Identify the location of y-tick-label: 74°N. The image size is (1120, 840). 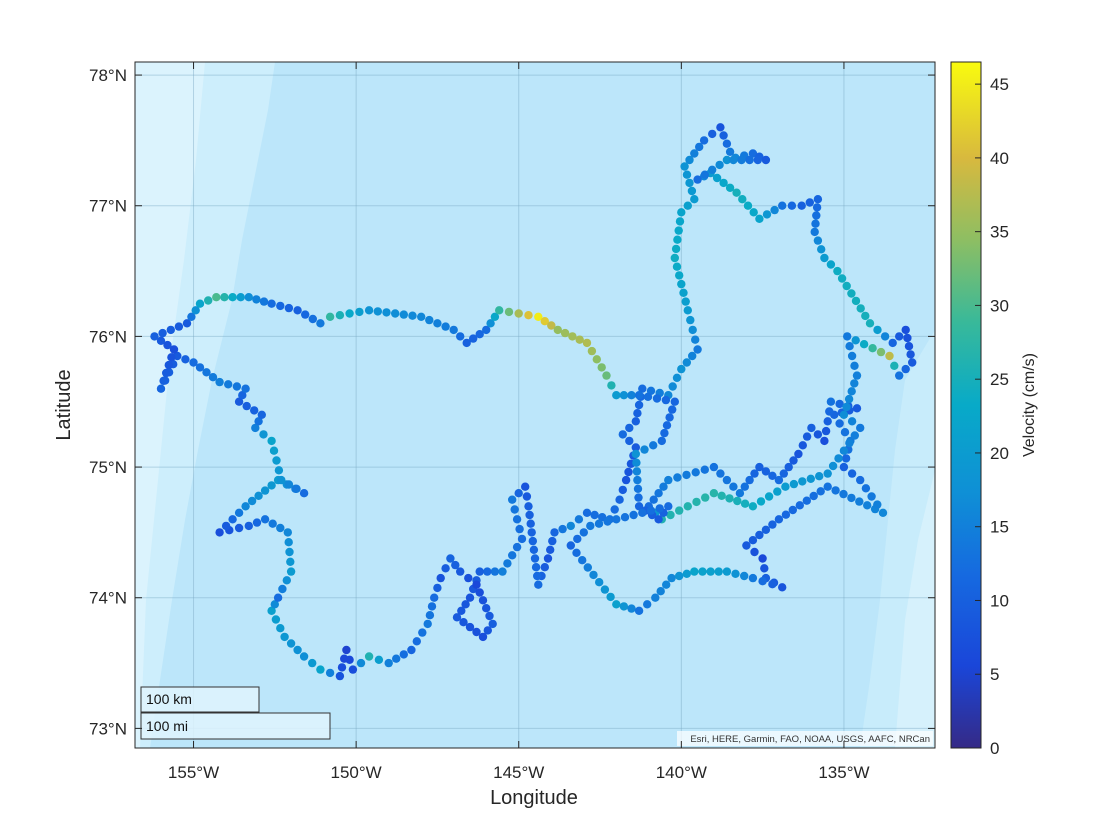
(108, 598).